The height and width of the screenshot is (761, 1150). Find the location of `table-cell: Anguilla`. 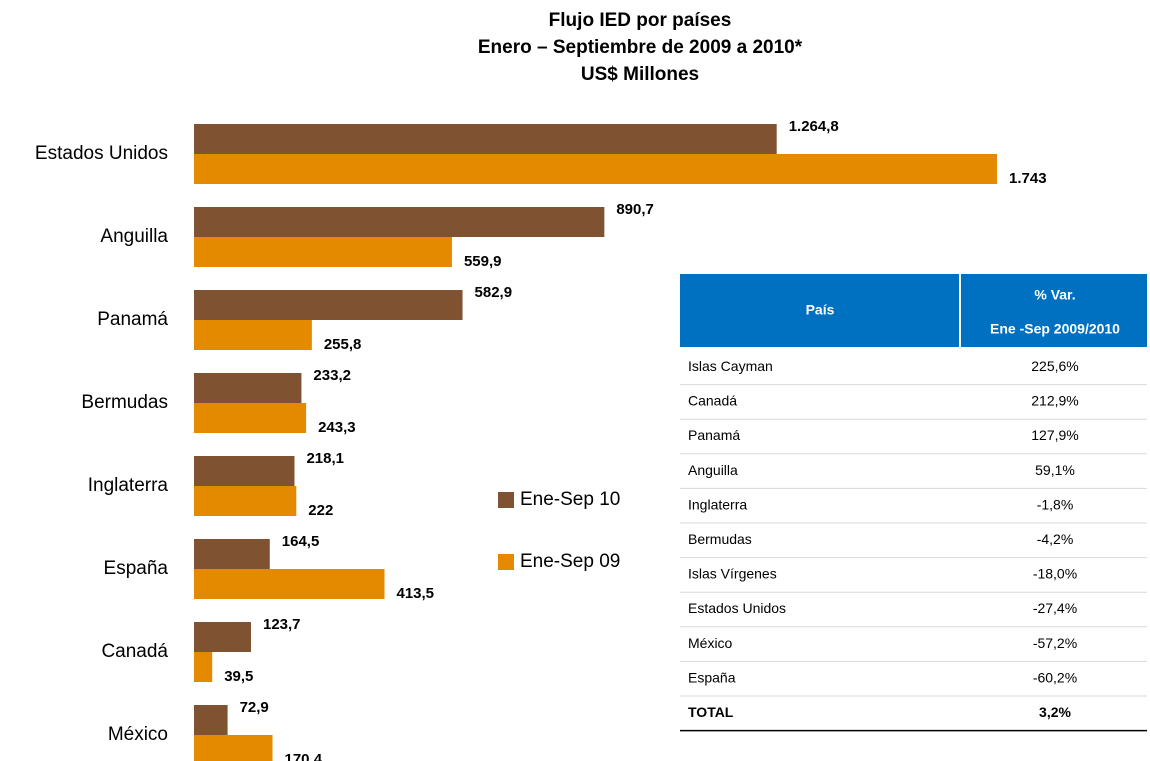

table-cell: Anguilla is located at coordinates (713, 470).